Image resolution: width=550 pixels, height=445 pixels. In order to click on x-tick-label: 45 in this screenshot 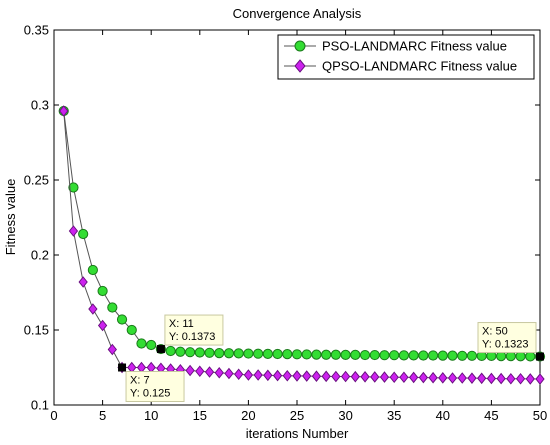, I will do `click(491, 415)`.